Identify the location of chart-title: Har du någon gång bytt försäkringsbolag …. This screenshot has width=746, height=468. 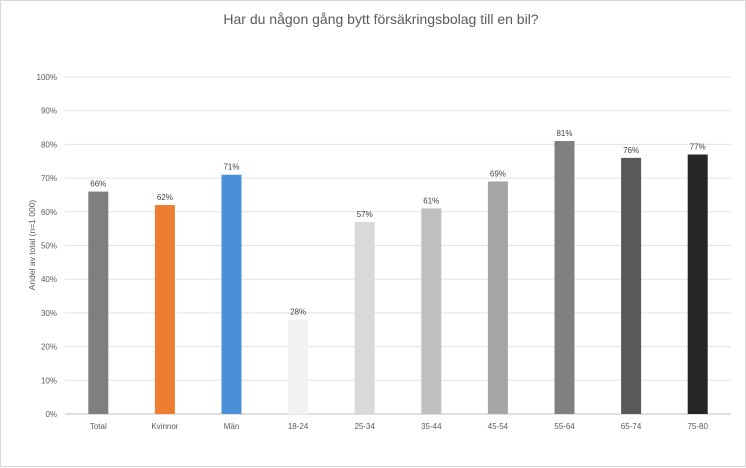
(380, 19).